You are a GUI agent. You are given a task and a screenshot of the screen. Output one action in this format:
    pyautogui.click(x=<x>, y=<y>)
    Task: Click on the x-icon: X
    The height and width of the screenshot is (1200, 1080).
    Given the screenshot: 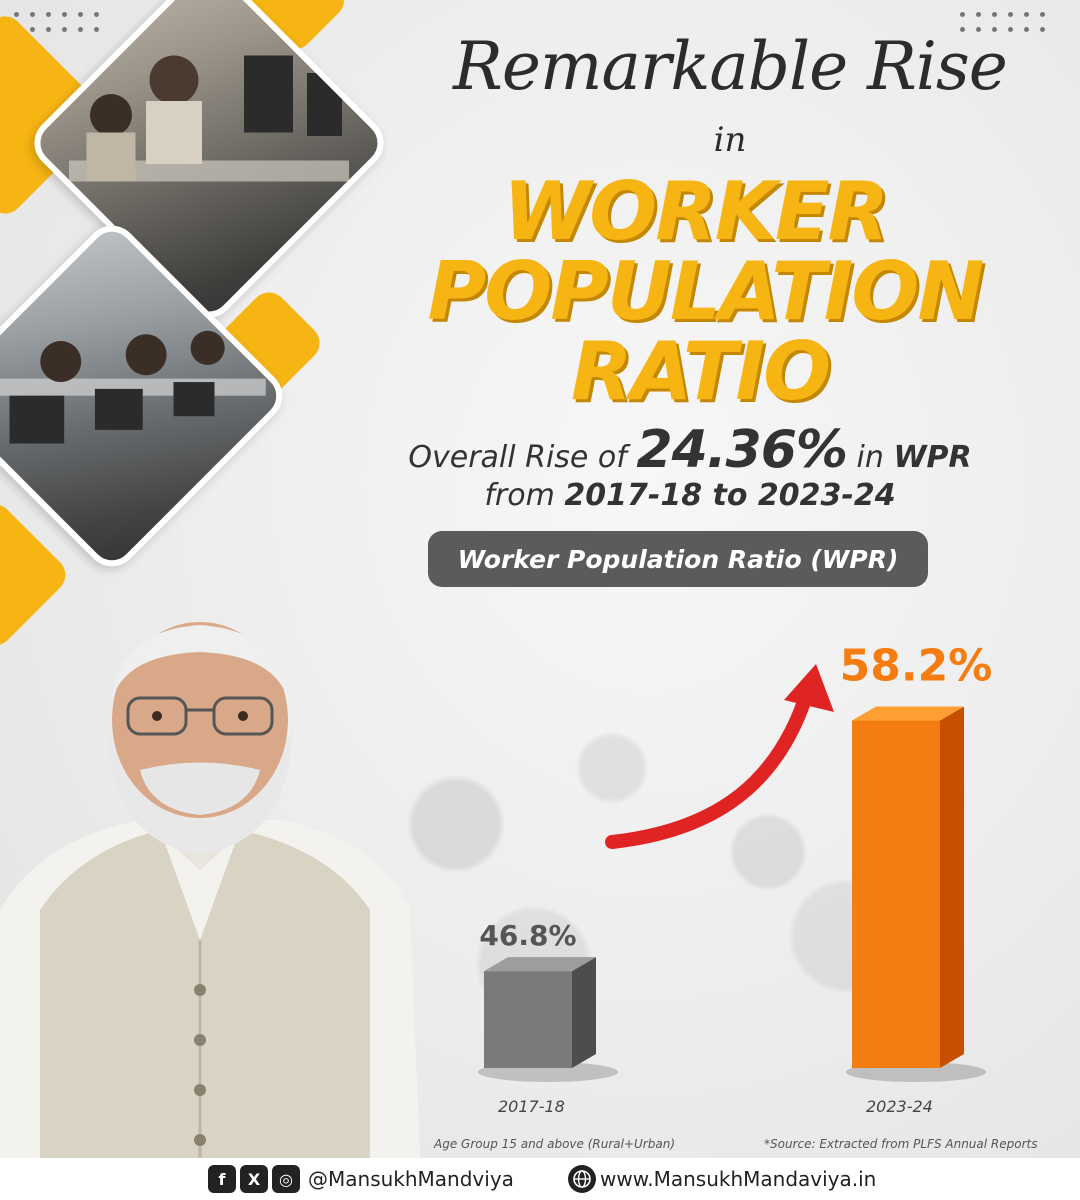 What is the action you would take?
    pyautogui.click(x=254, y=1179)
    